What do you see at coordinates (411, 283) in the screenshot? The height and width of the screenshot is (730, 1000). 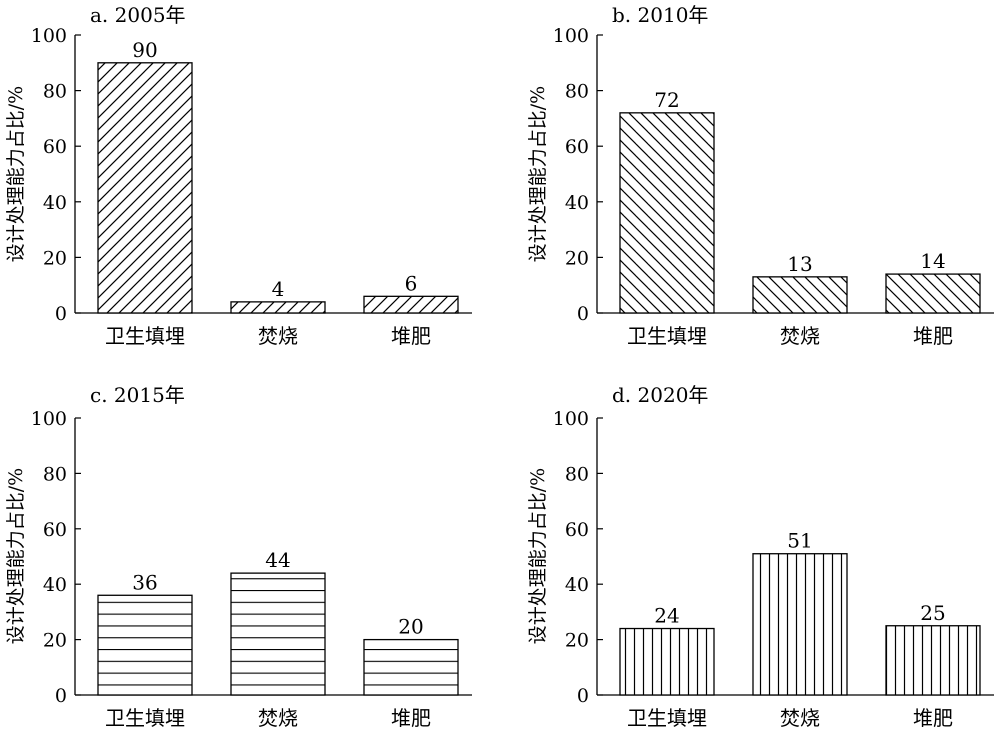 I see `data-label: 6` at bounding box center [411, 283].